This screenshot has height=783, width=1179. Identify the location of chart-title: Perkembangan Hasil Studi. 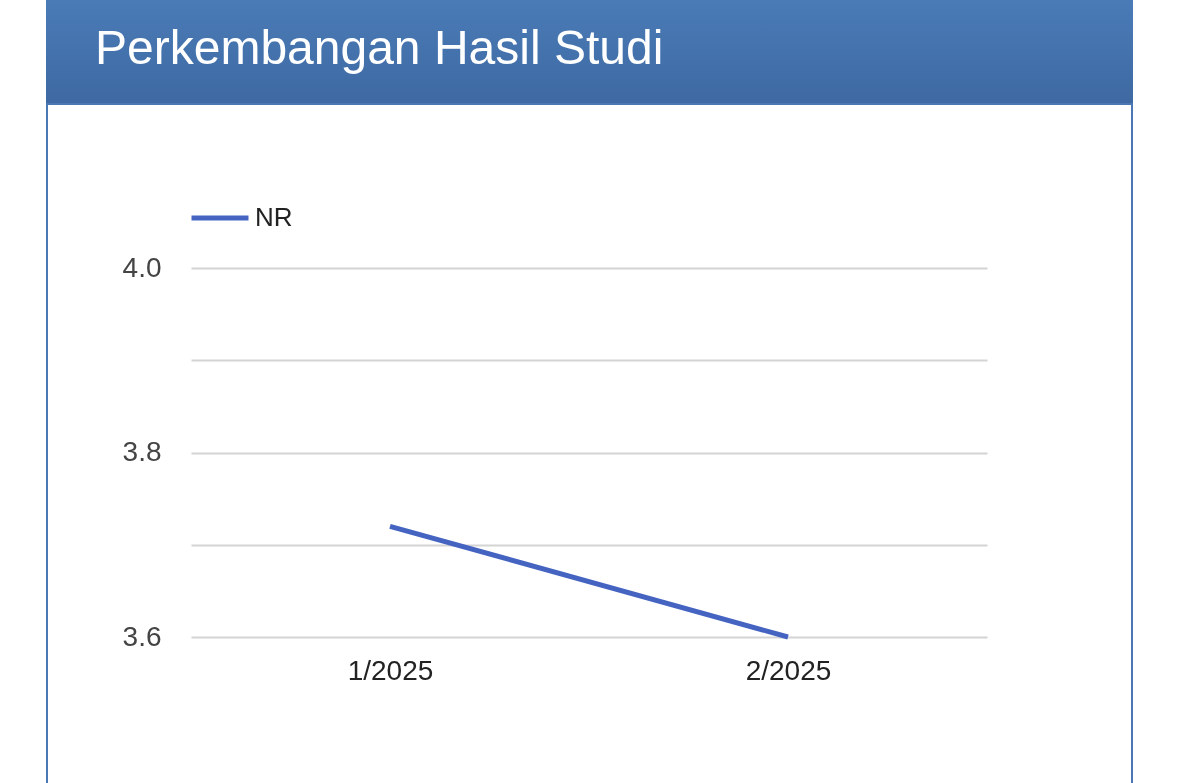
(379, 47).